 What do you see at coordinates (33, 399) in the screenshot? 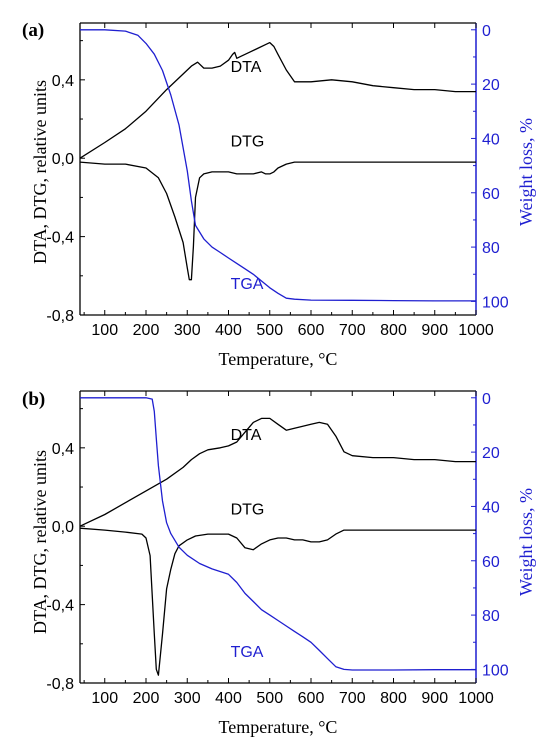
I see `panel-label: (b)` at bounding box center [33, 399].